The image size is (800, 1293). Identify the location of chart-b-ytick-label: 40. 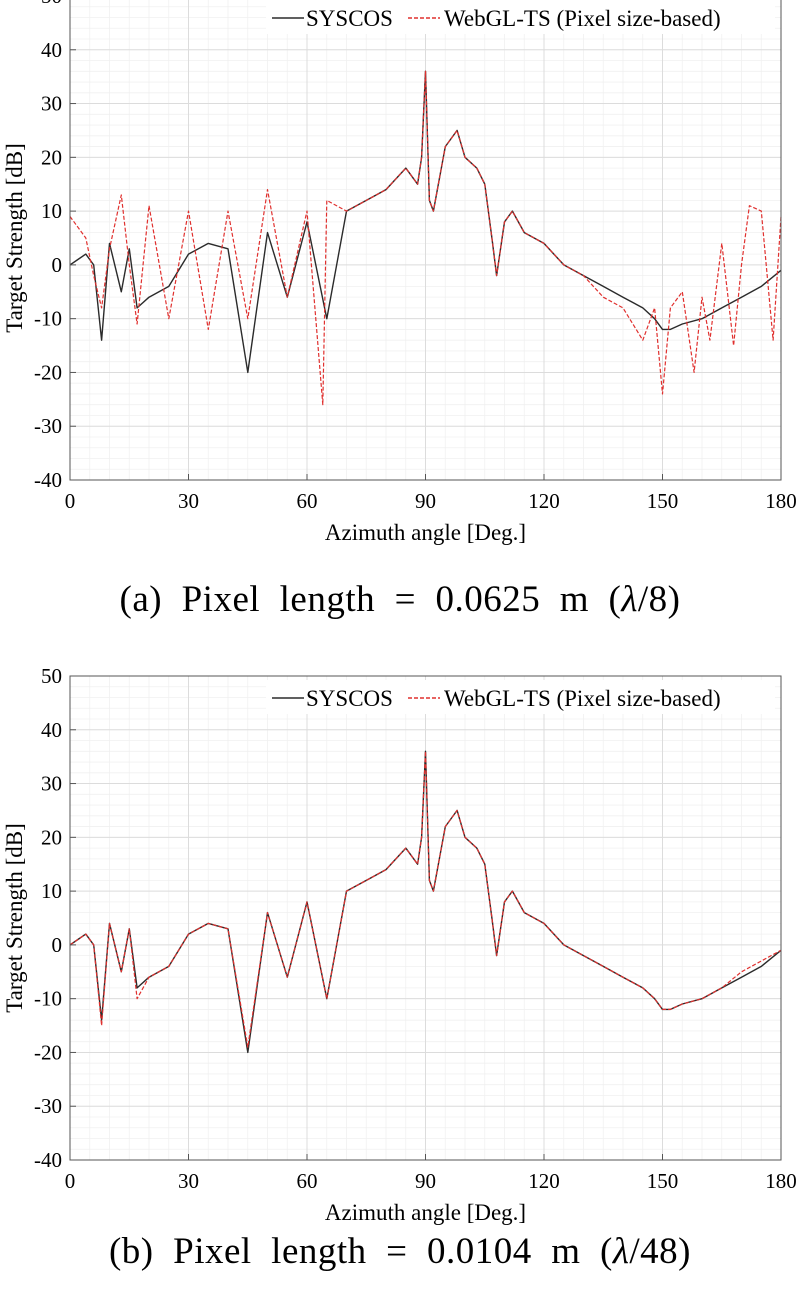
(51, 730).